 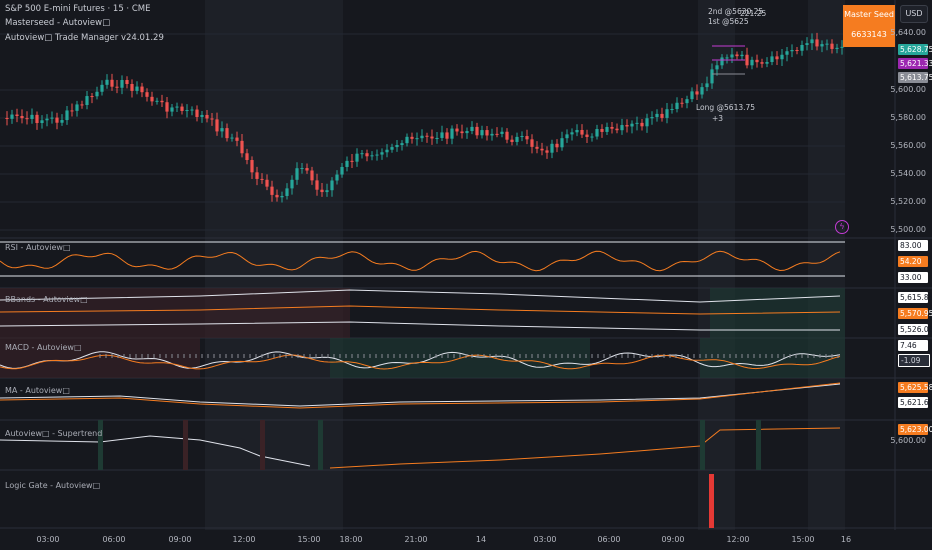 What do you see at coordinates (37, 390) in the screenshot?
I see `pane-label-ma: MA - Autoview□` at bounding box center [37, 390].